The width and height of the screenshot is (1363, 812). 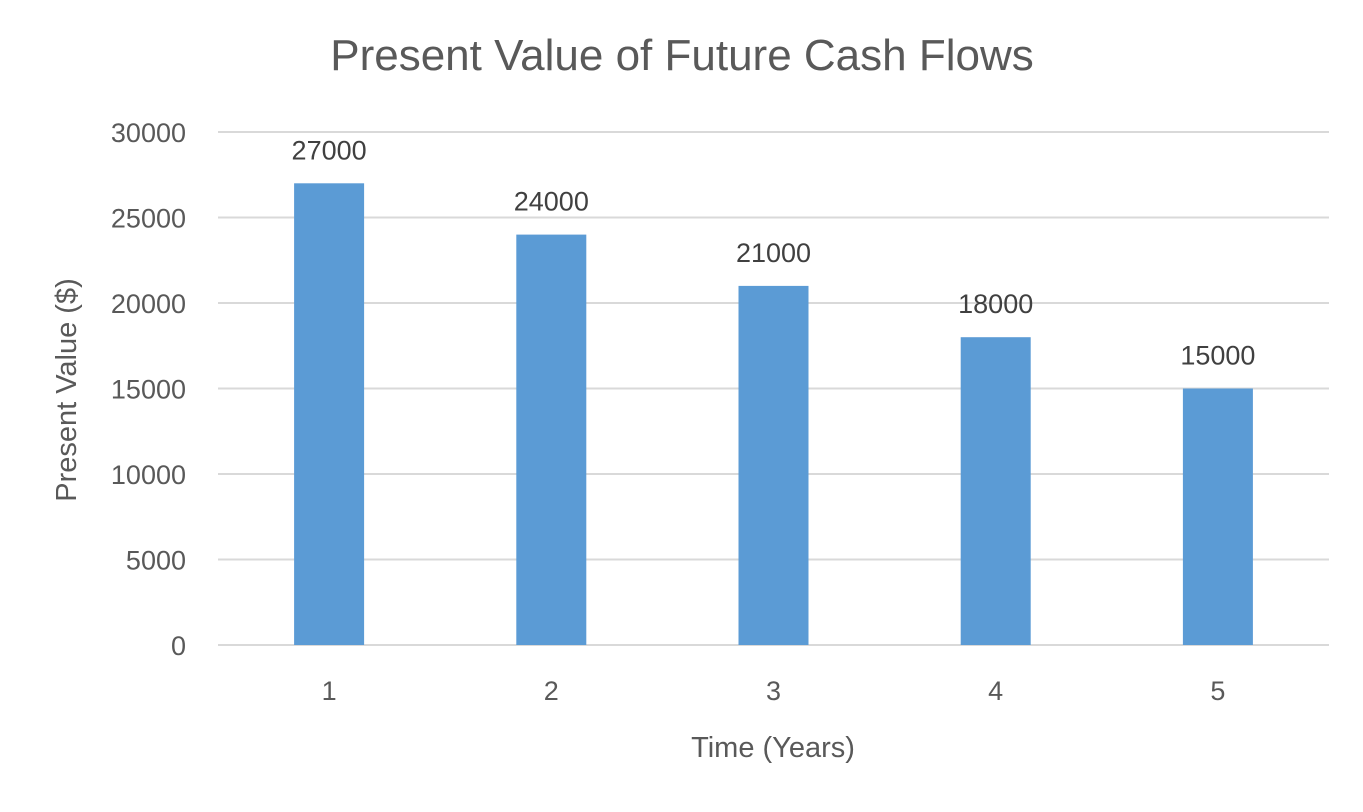 I want to click on y-tick-label: 5000, so click(x=156, y=561).